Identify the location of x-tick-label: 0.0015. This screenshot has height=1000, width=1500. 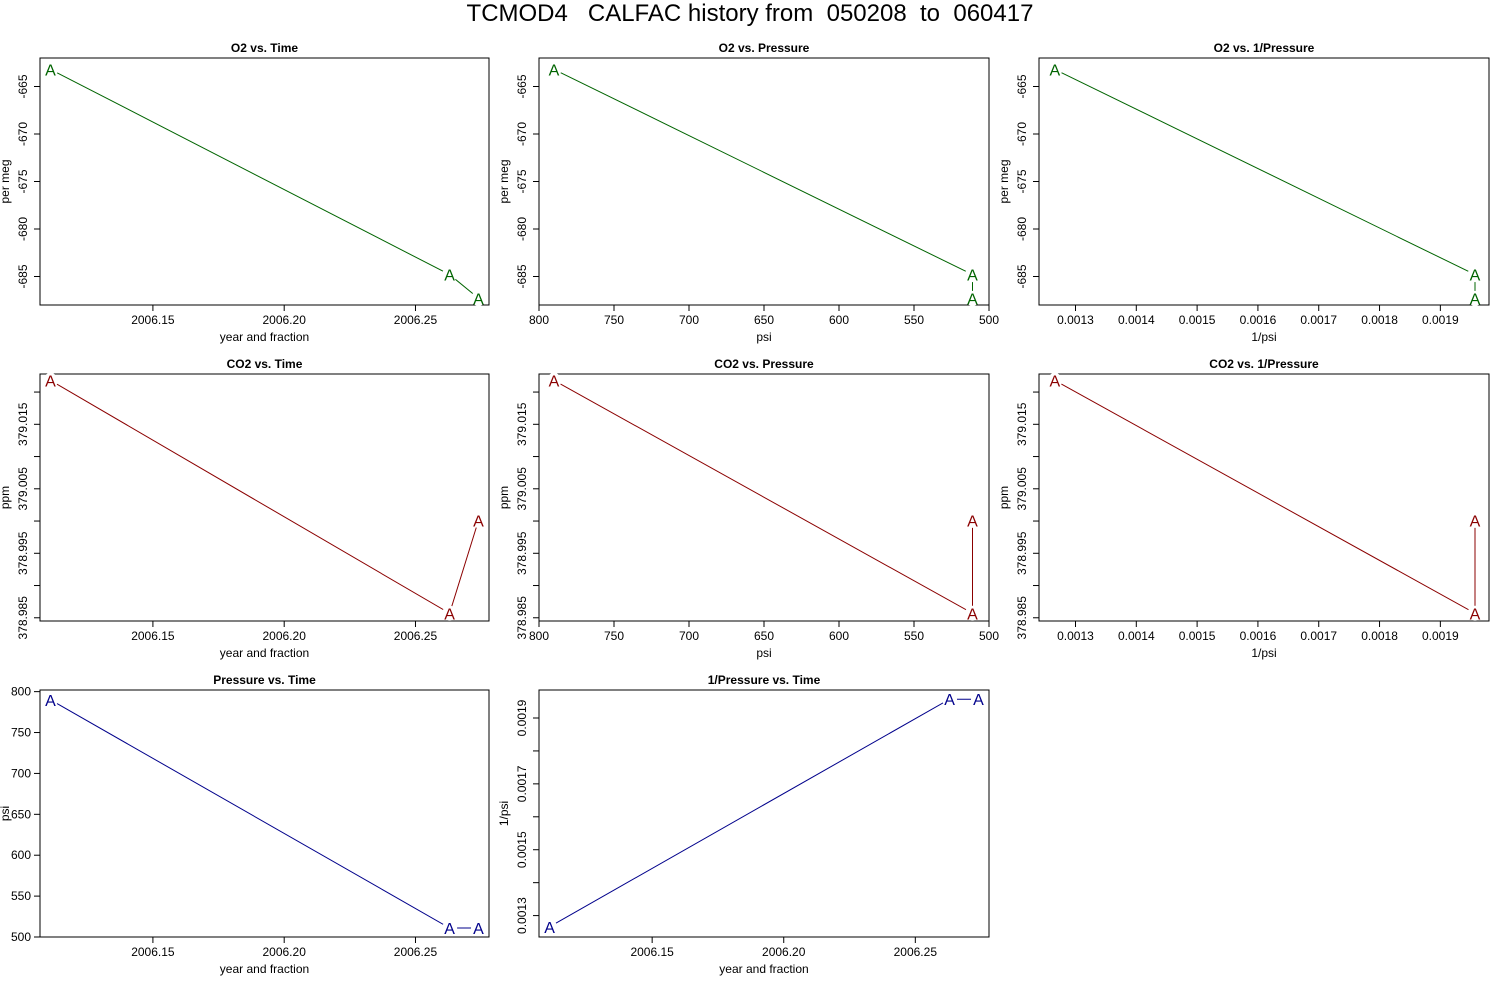
(1197, 636).